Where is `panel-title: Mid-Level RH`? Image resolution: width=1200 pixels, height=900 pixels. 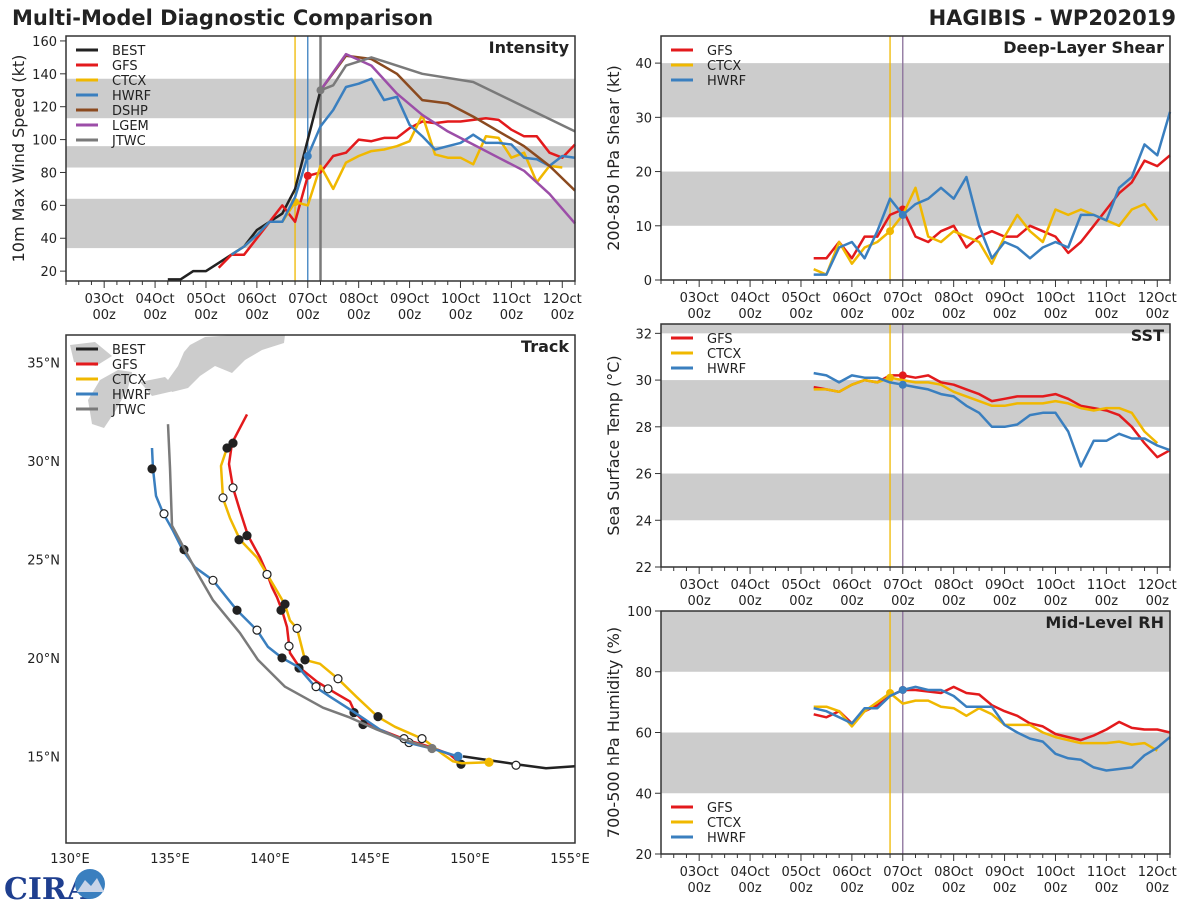
panel-title: Mid-Level RH is located at coordinates (1104, 622).